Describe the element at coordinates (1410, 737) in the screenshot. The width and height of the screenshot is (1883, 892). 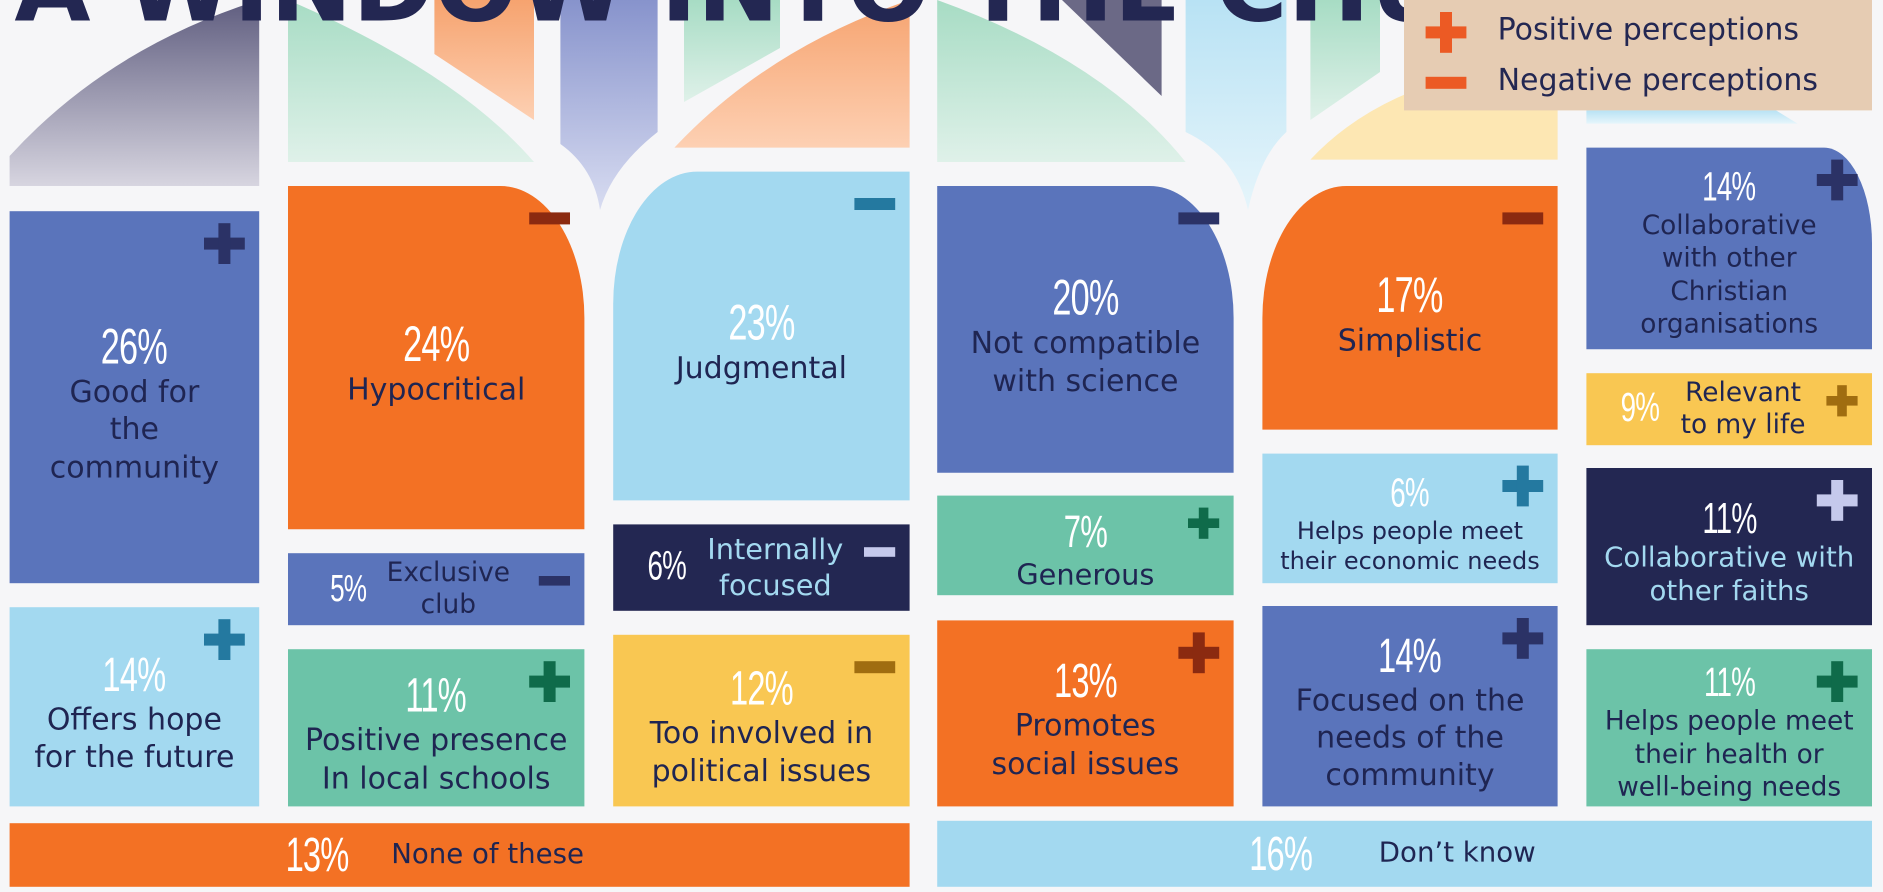
I see `label: Focused on the needs of the community` at that location.